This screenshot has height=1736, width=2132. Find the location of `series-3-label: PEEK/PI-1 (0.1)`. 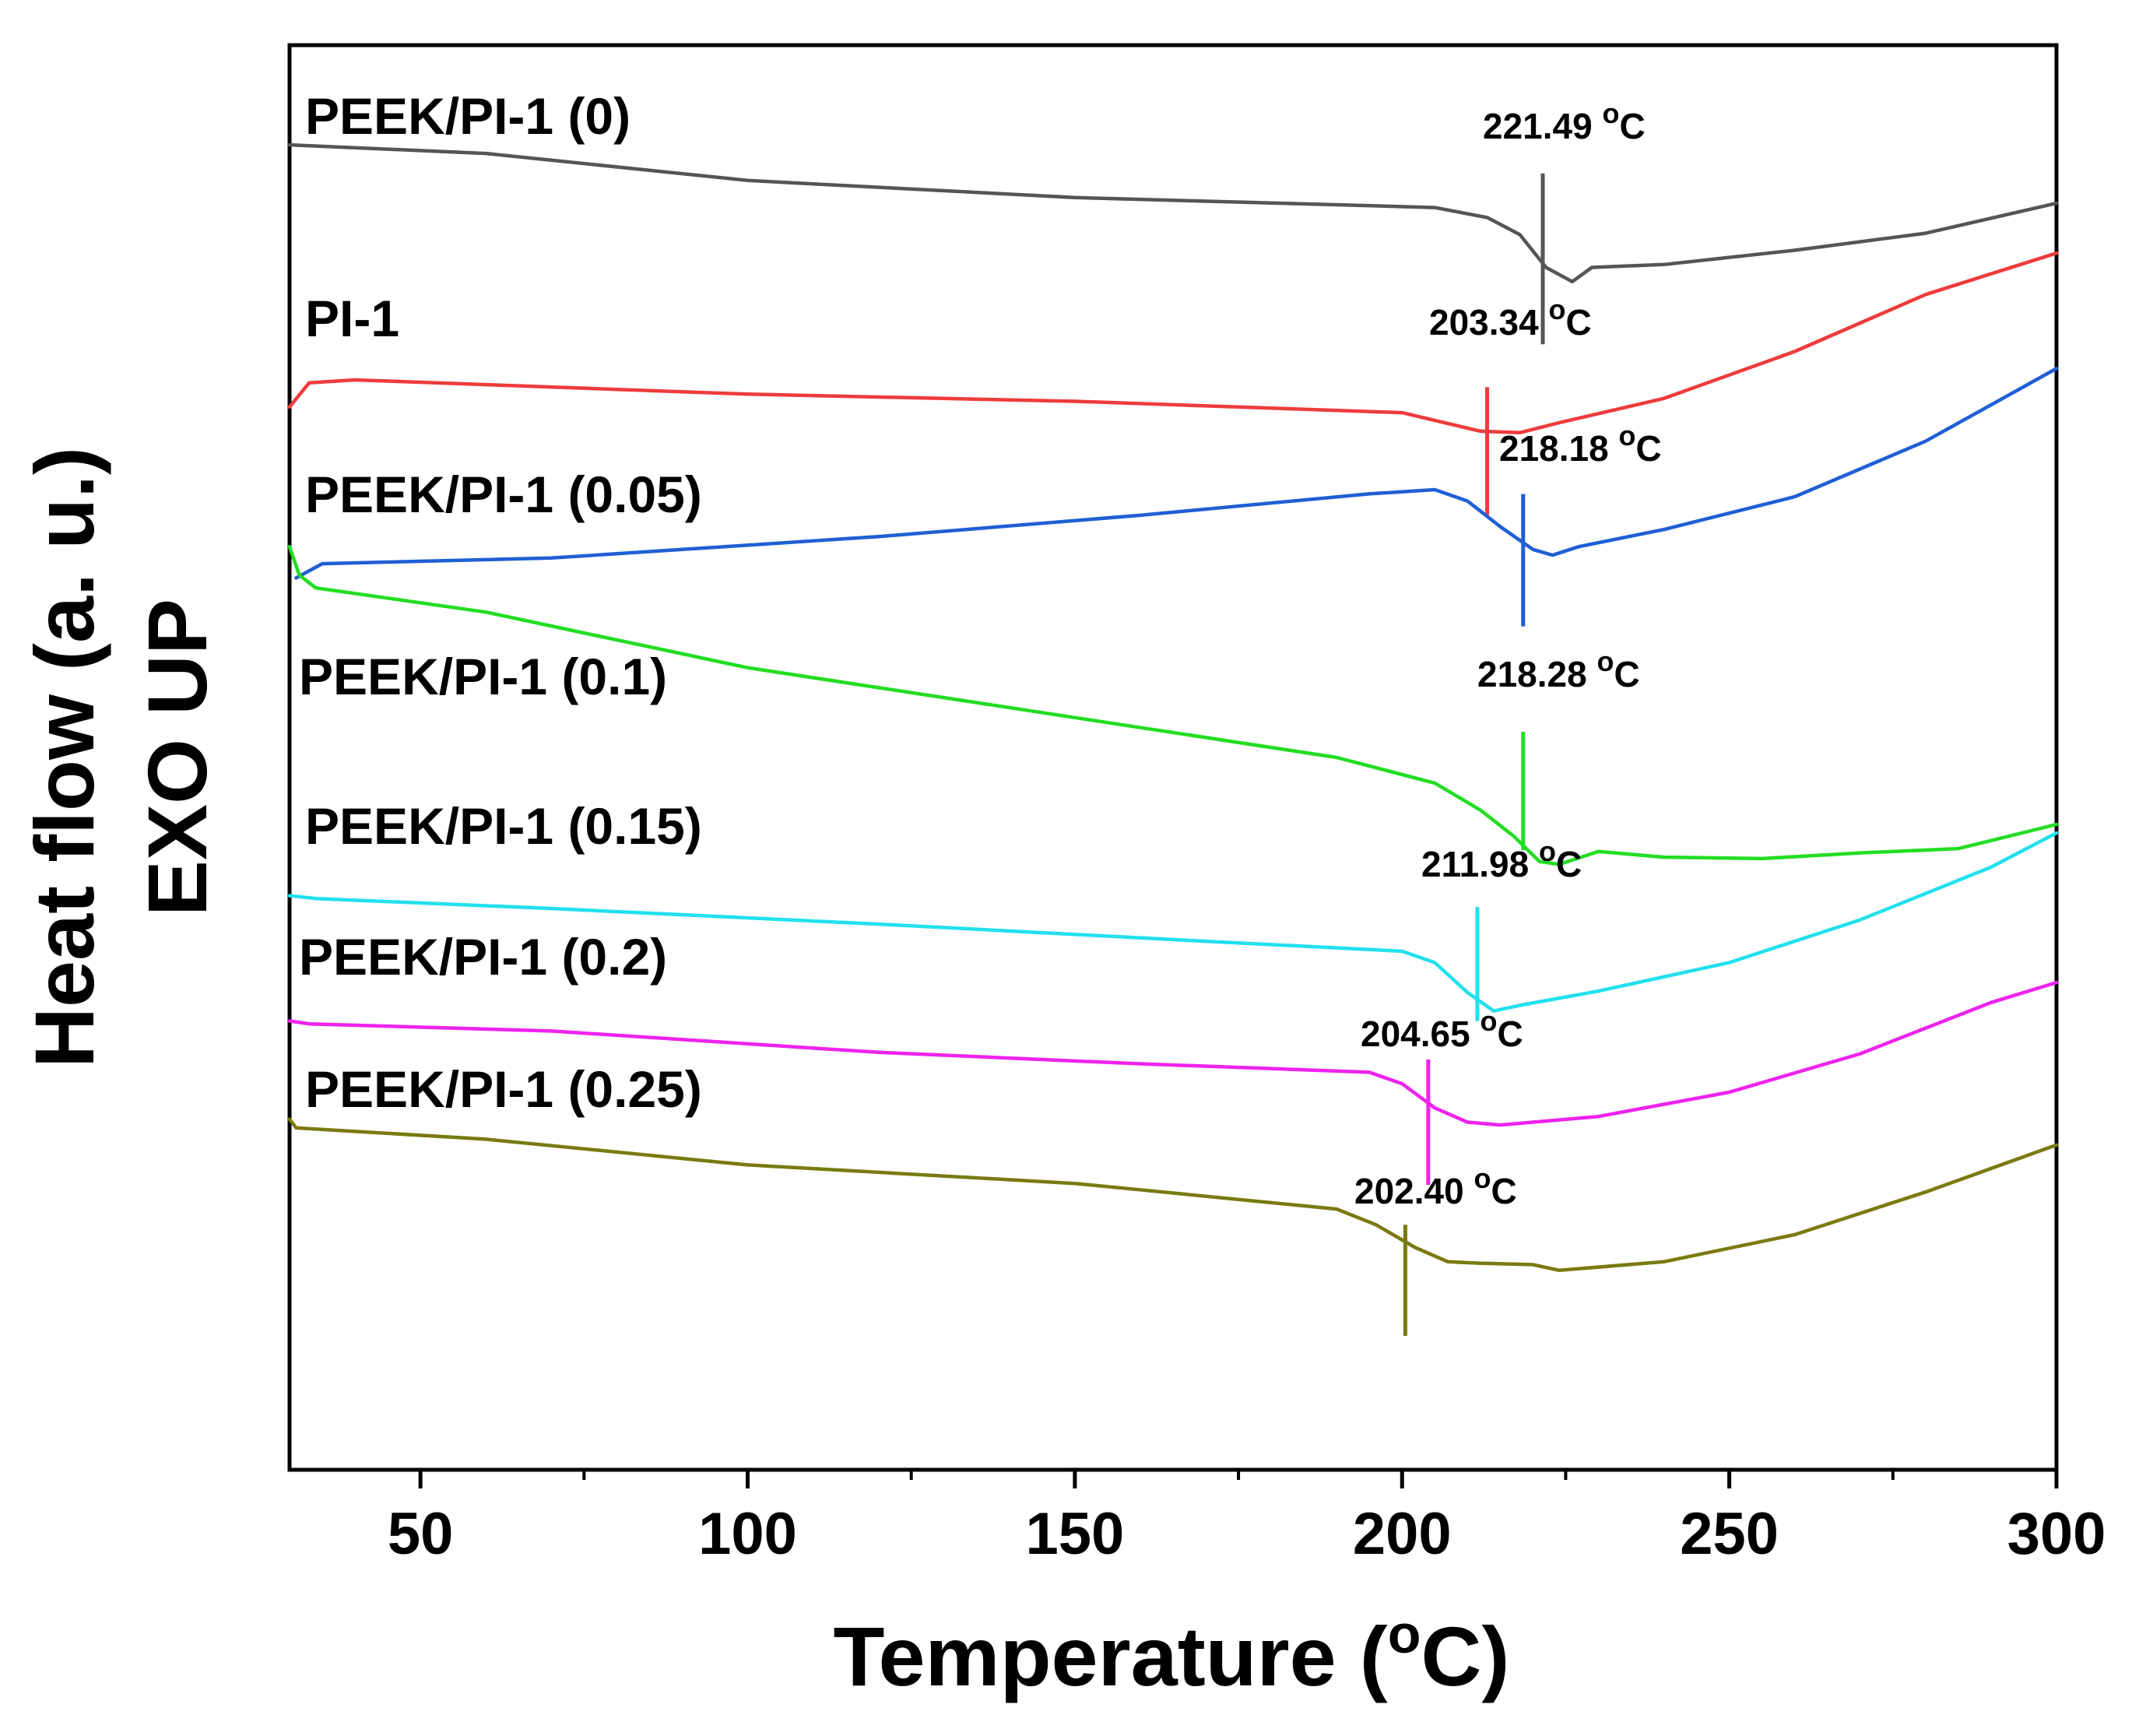

series-3-label: PEEK/PI-1 (0.1) is located at coordinates (483, 676).